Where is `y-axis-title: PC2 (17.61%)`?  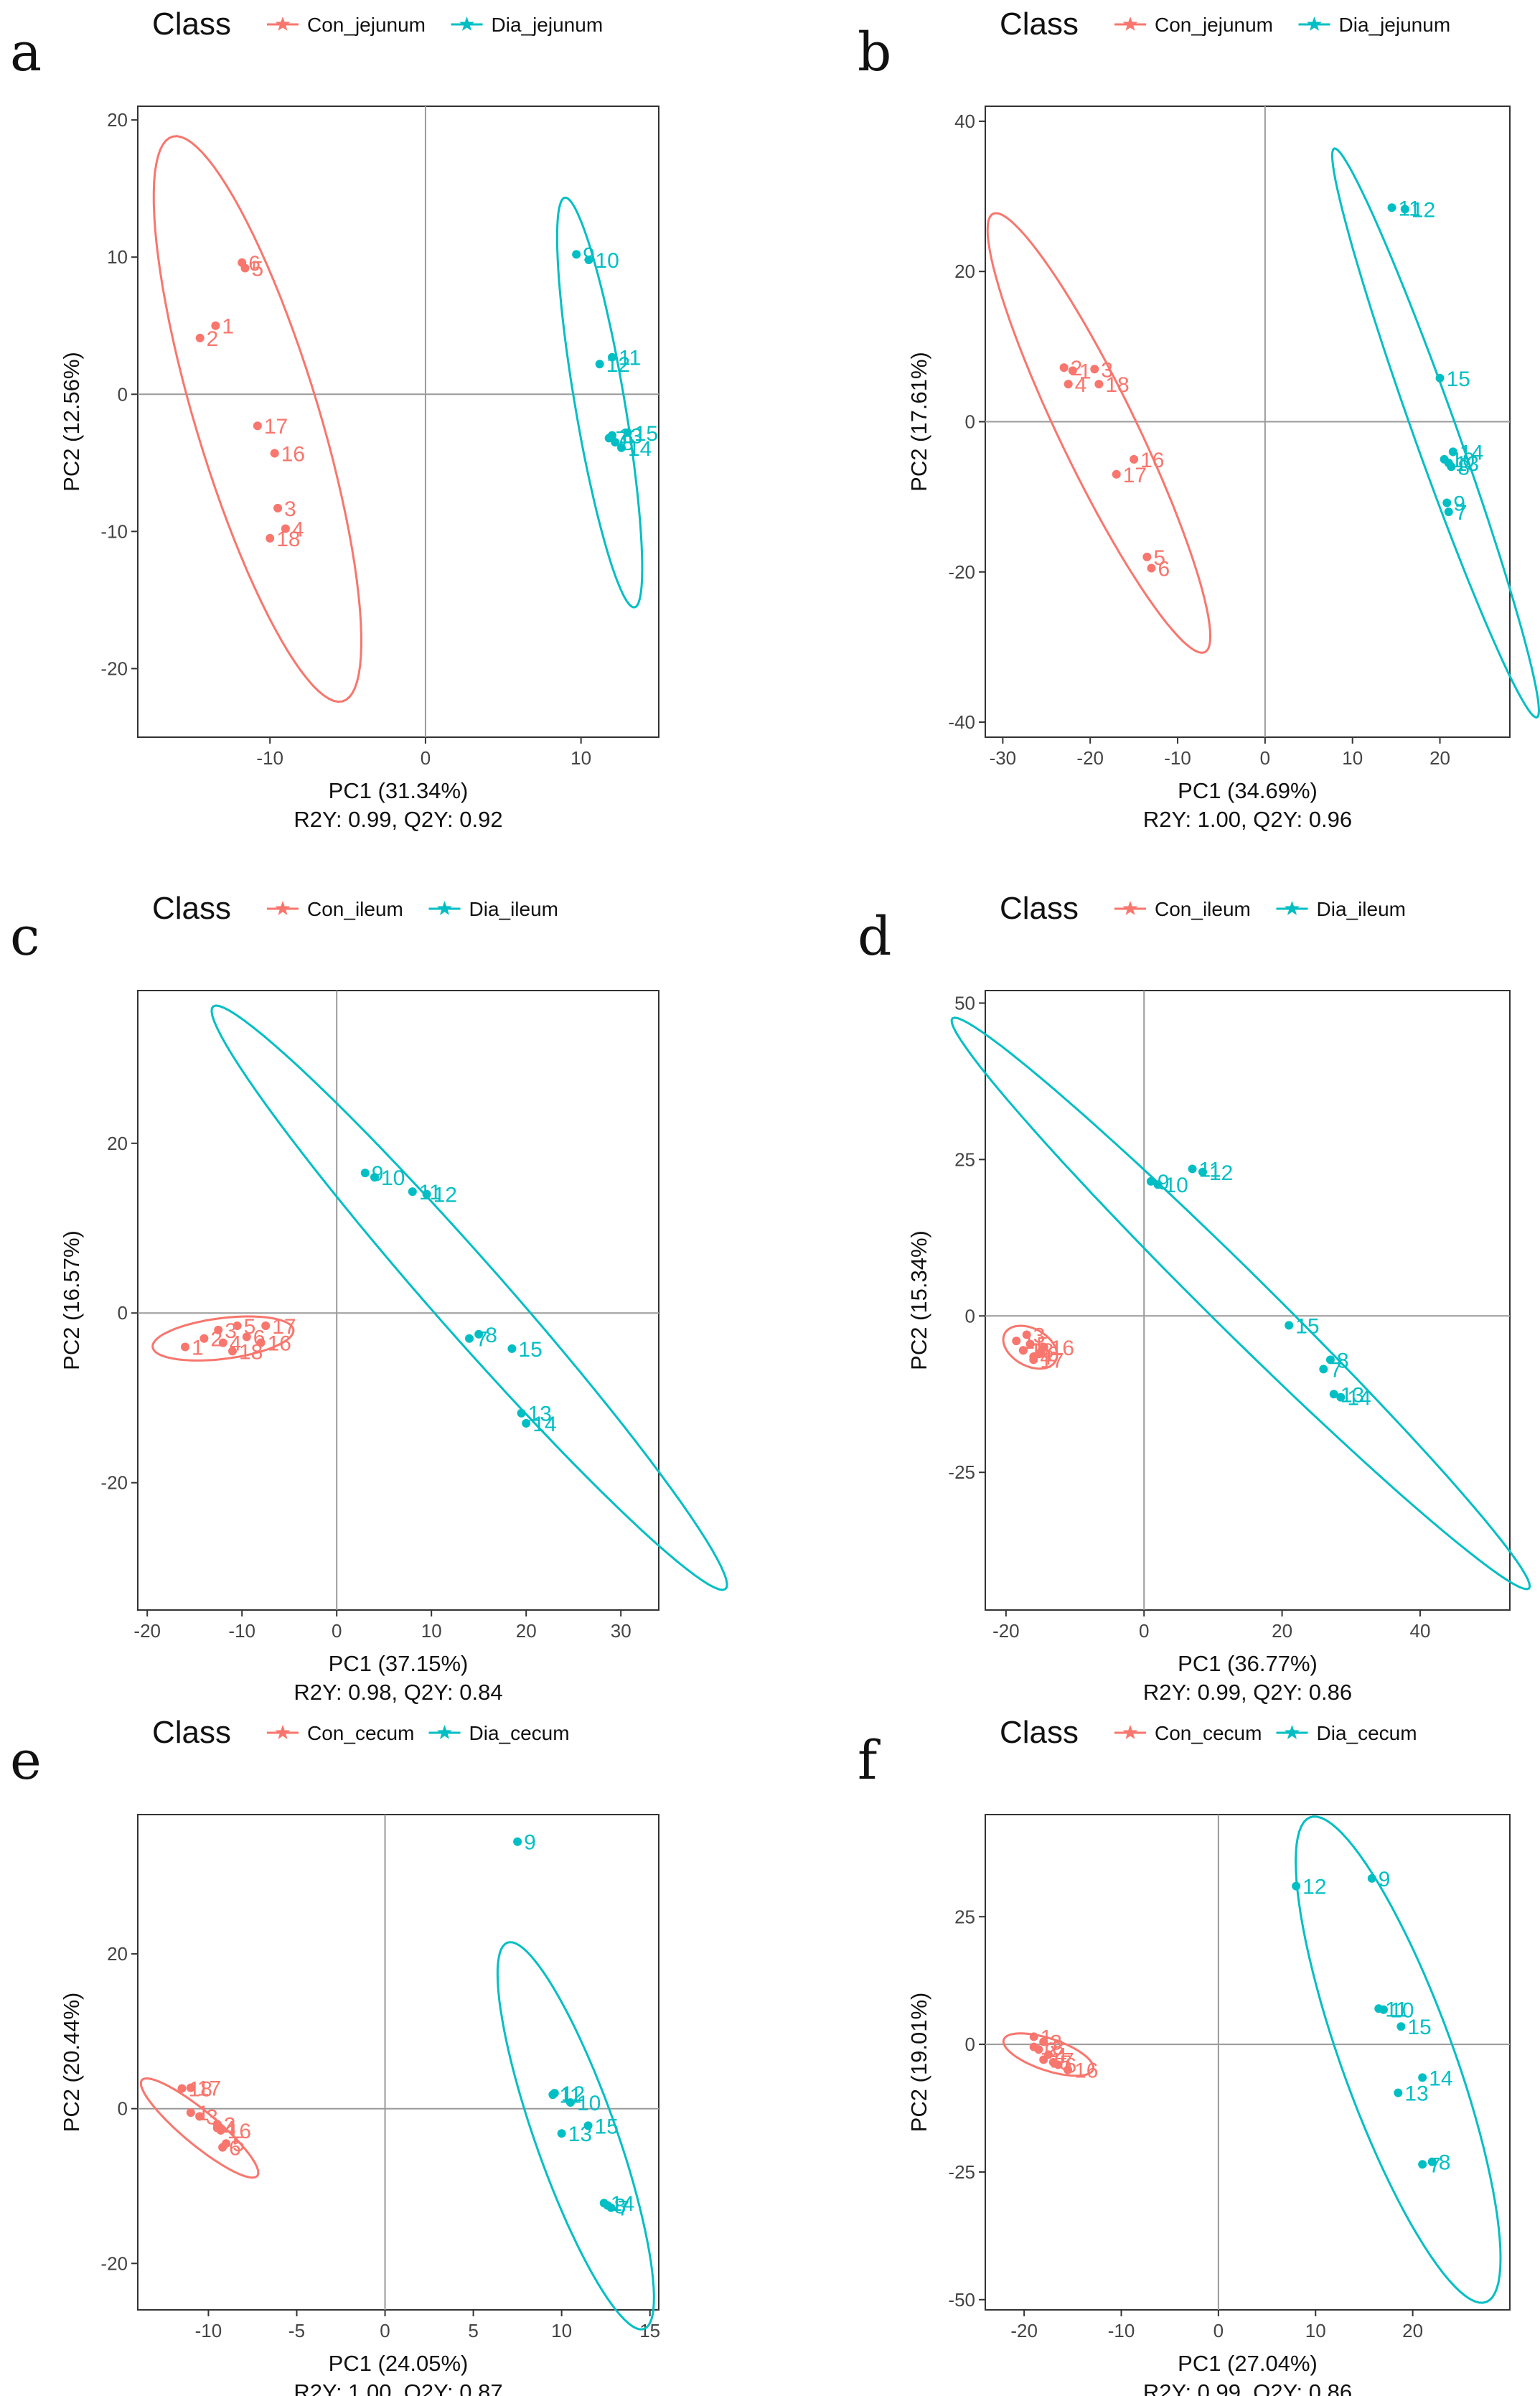
y-axis-title: PC2 (17.61%) is located at coordinates (918, 422).